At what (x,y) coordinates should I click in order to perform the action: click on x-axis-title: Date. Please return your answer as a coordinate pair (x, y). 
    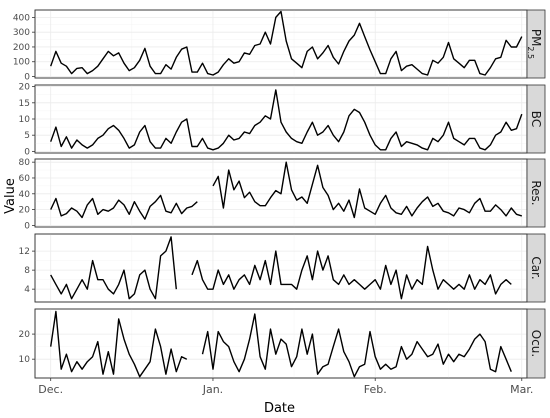
    Looking at the image, I should click on (279, 408).